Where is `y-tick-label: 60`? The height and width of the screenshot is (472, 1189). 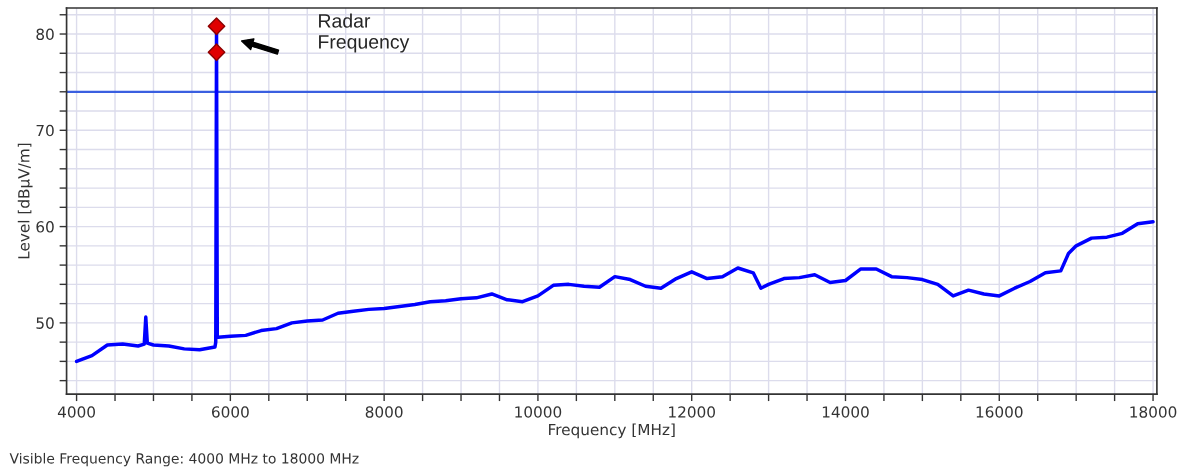 y-tick-label: 60 is located at coordinates (45, 227).